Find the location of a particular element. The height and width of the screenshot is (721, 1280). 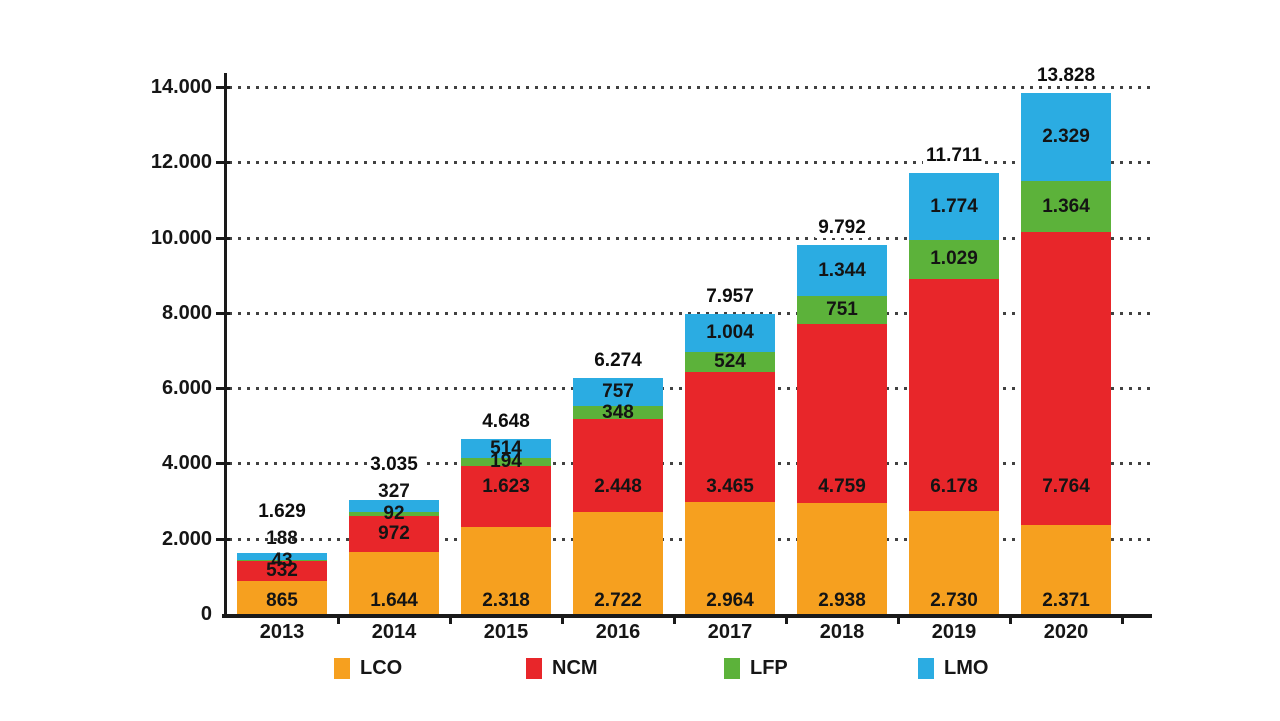

segment-label-LCO-2015: 2.318 is located at coordinates (506, 600).